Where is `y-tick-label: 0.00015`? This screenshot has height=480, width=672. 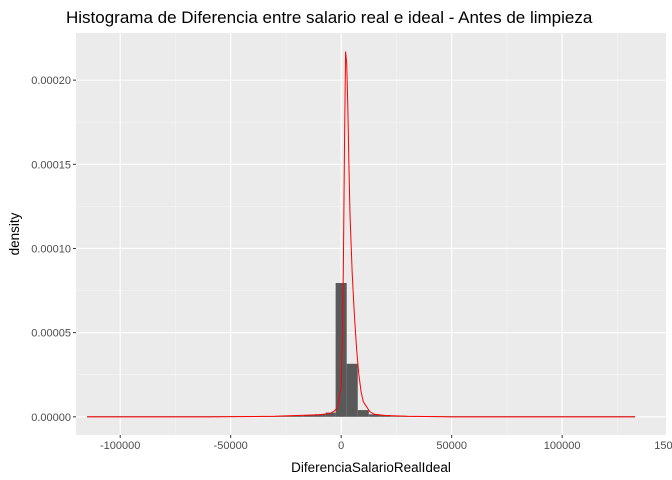 y-tick-label: 0.00015 is located at coordinates (51, 165).